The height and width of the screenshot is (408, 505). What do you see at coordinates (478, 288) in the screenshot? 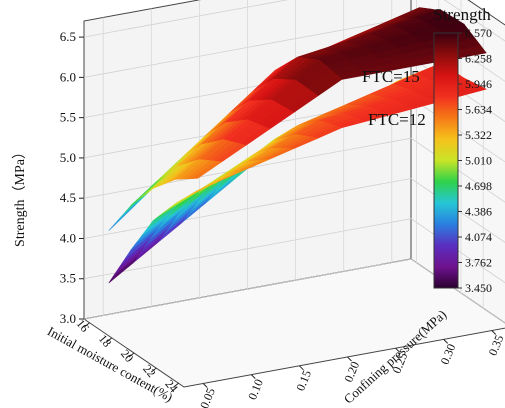
I see `colorbar-tick-label: 3.450` at bounding box center [478, 288].